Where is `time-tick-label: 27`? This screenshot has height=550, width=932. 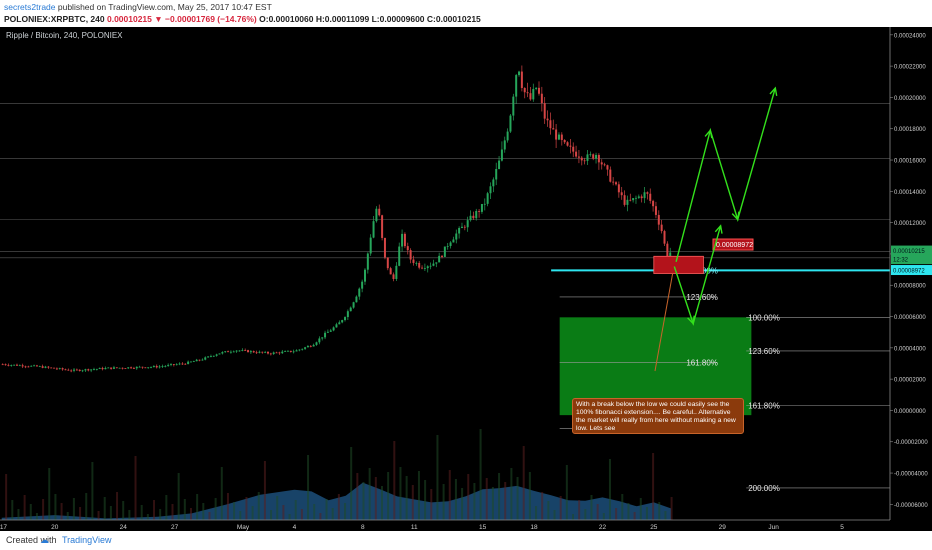 time-tick-label: 27 is located at coordinates (175, 527).